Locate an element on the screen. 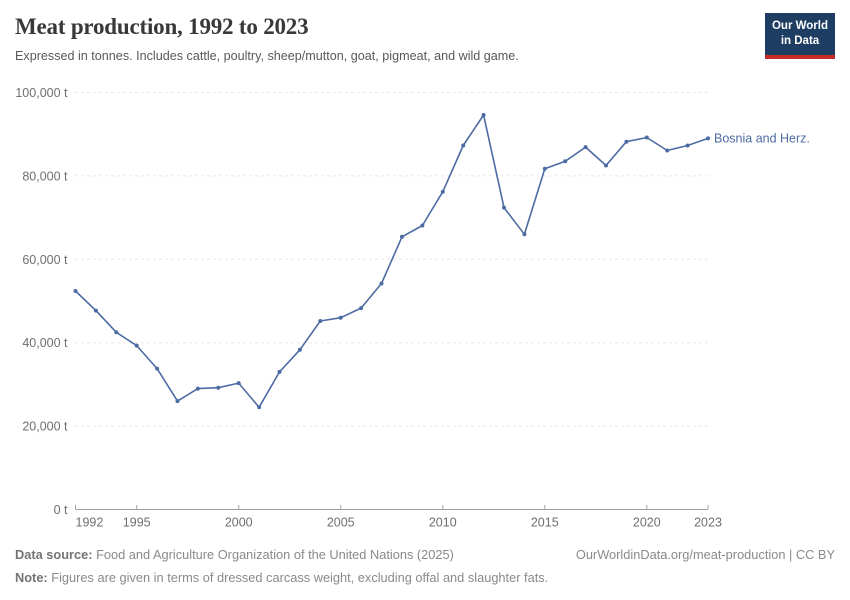  data-point-2007 is located at coordinates (381, 283).